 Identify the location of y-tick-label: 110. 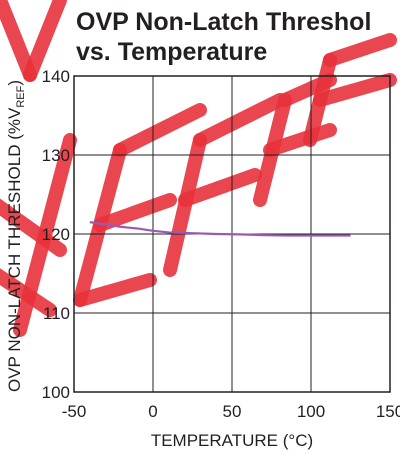
(56, 313).